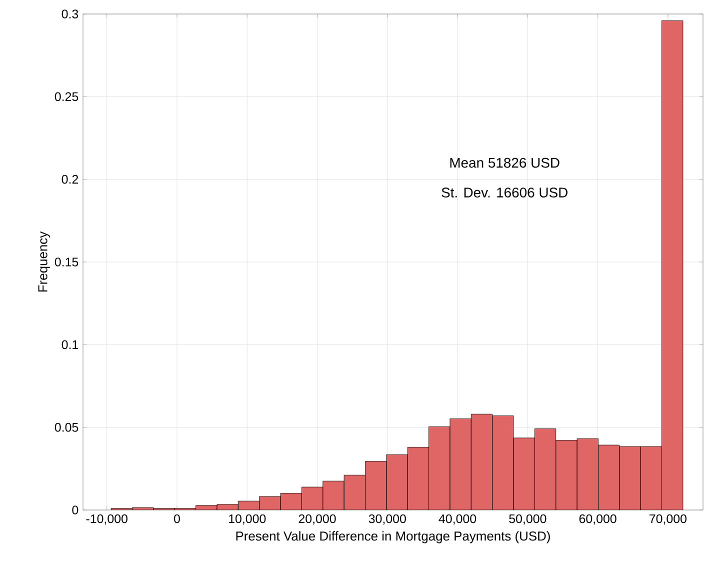 The width and height of the screenshot is (705, 576). Describe the element at coordinates (107, 519) in the screenshot. I see `x-tick-label: -10,000` at that location.